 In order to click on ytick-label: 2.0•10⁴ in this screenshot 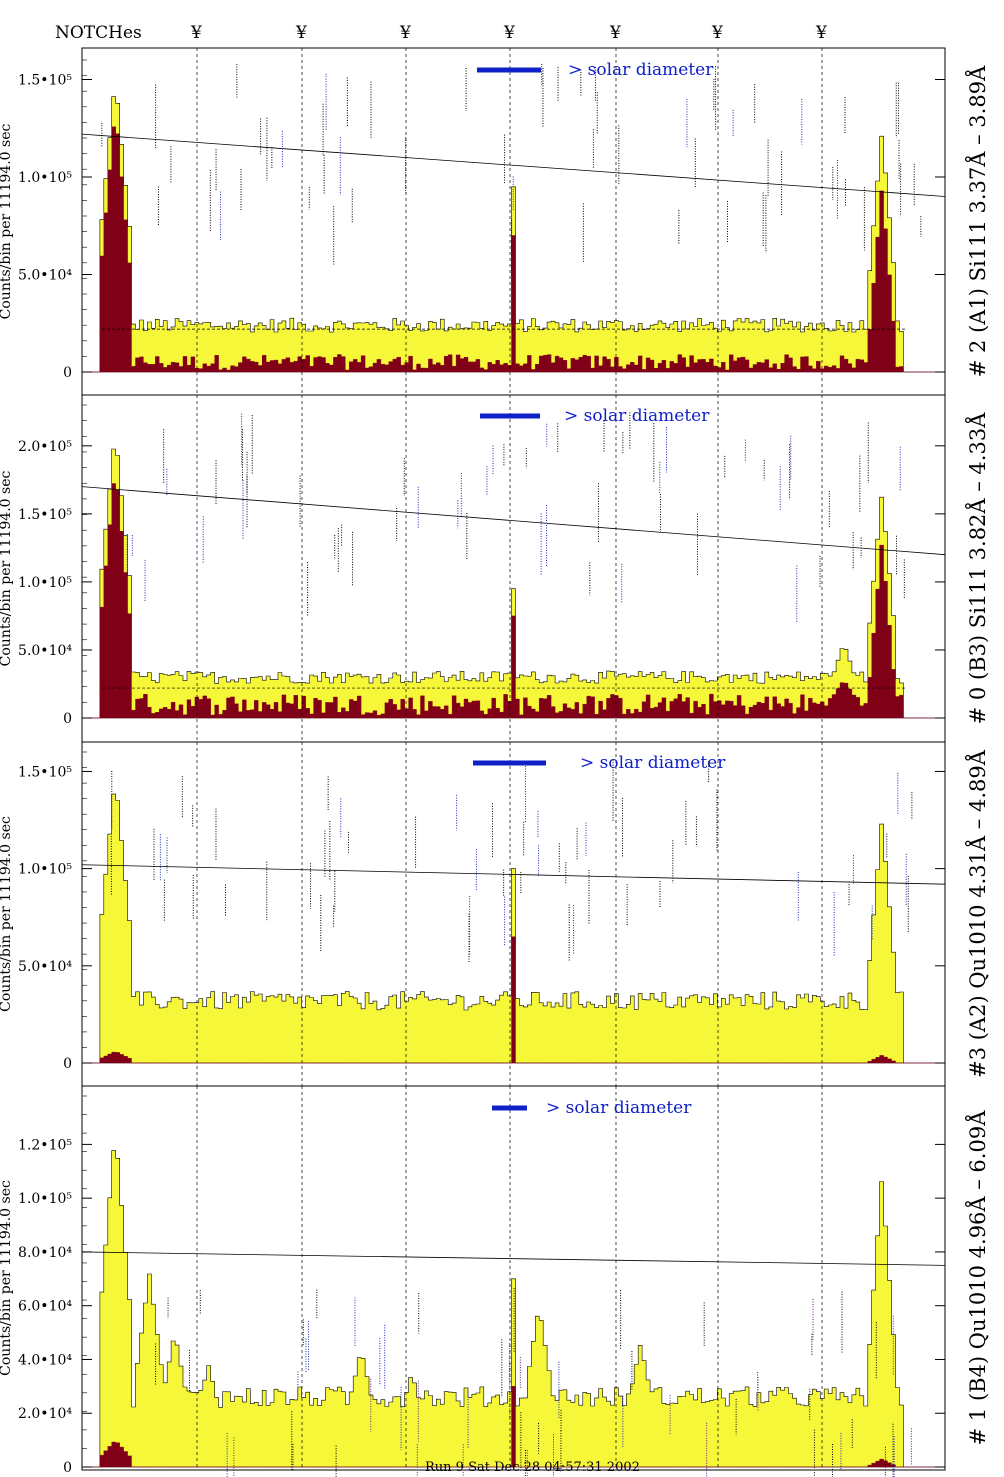, I will do `click(45, 1414)`.